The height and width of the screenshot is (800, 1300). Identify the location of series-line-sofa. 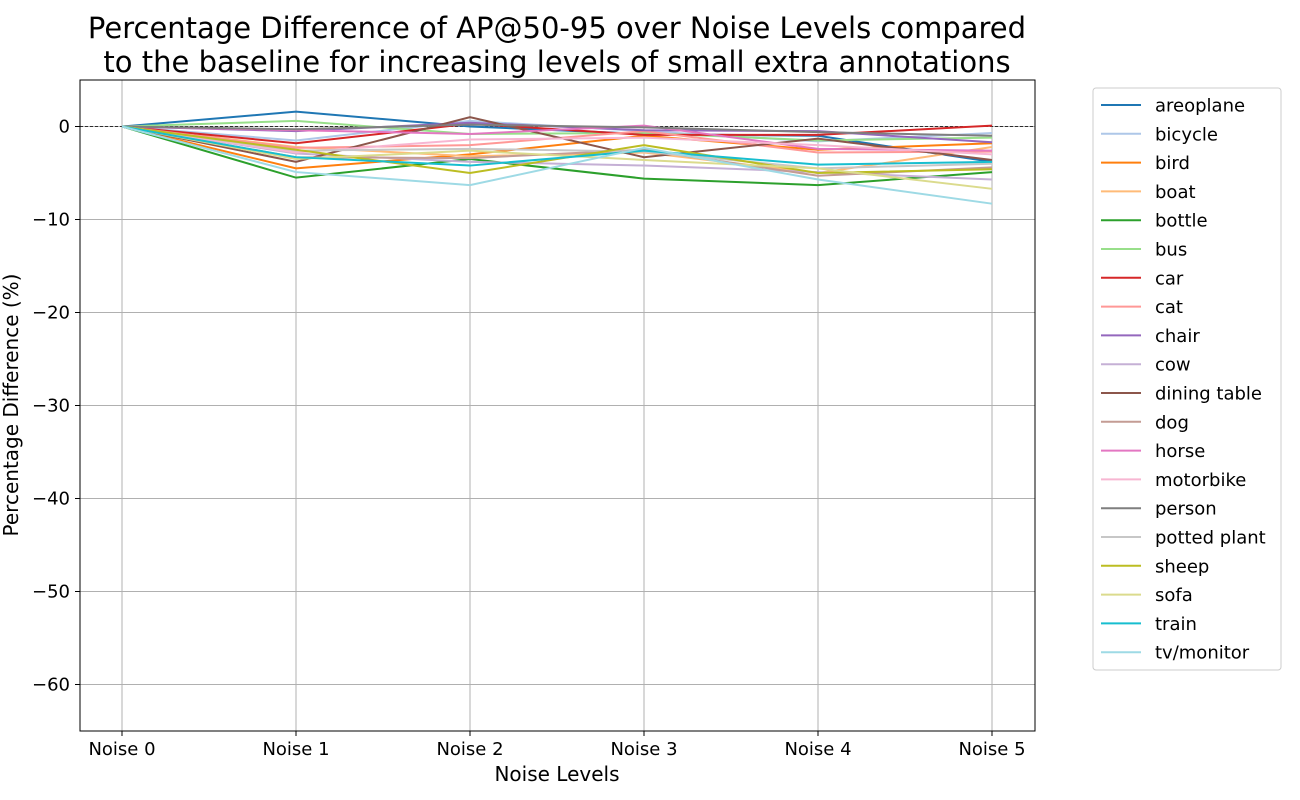
(557, 157).